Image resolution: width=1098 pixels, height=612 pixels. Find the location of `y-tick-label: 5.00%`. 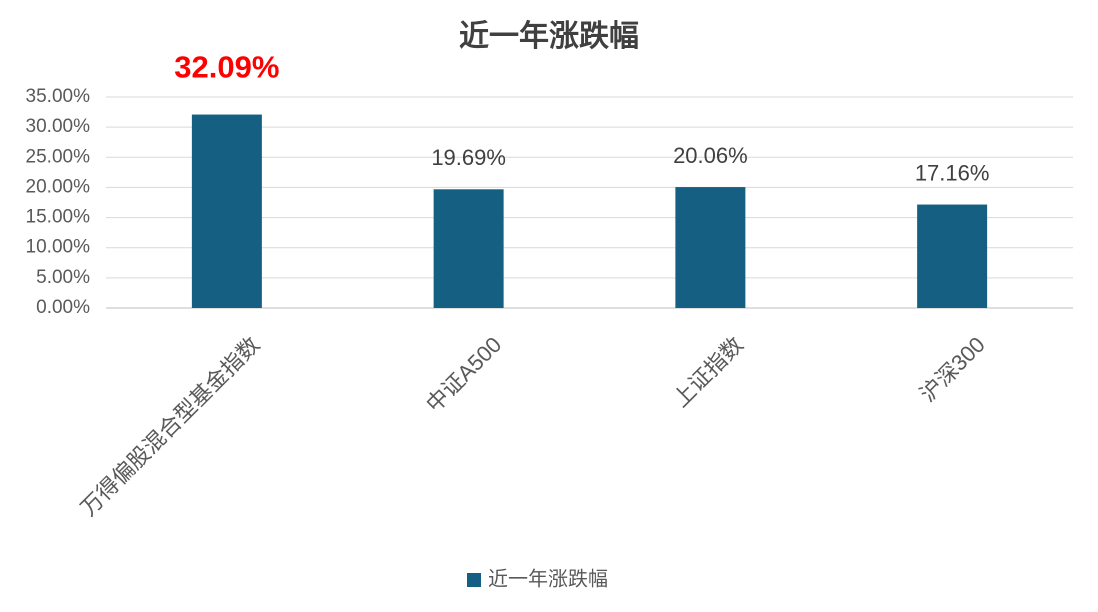

y-tick-label: 5.00% is located at coordinates (63, 277).